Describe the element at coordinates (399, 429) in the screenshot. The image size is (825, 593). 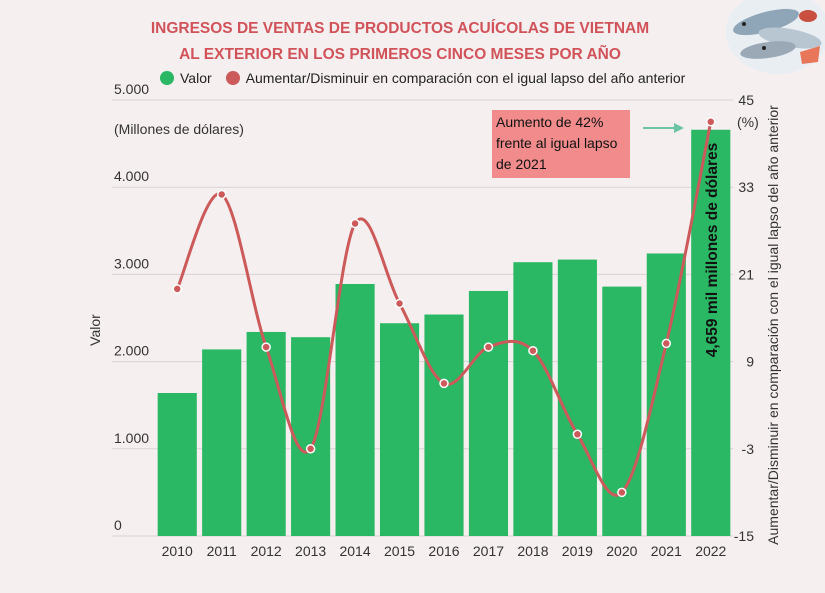
I see `bar-2015` at that location.